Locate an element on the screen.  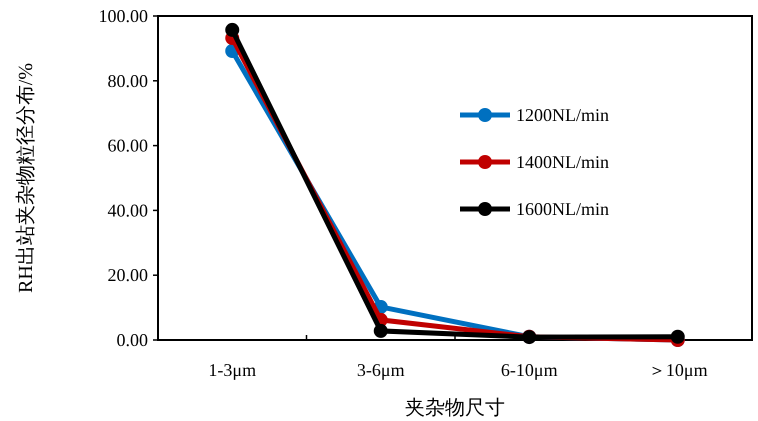
y-tick-label: 0.00 is located at coordinates (132, 340).